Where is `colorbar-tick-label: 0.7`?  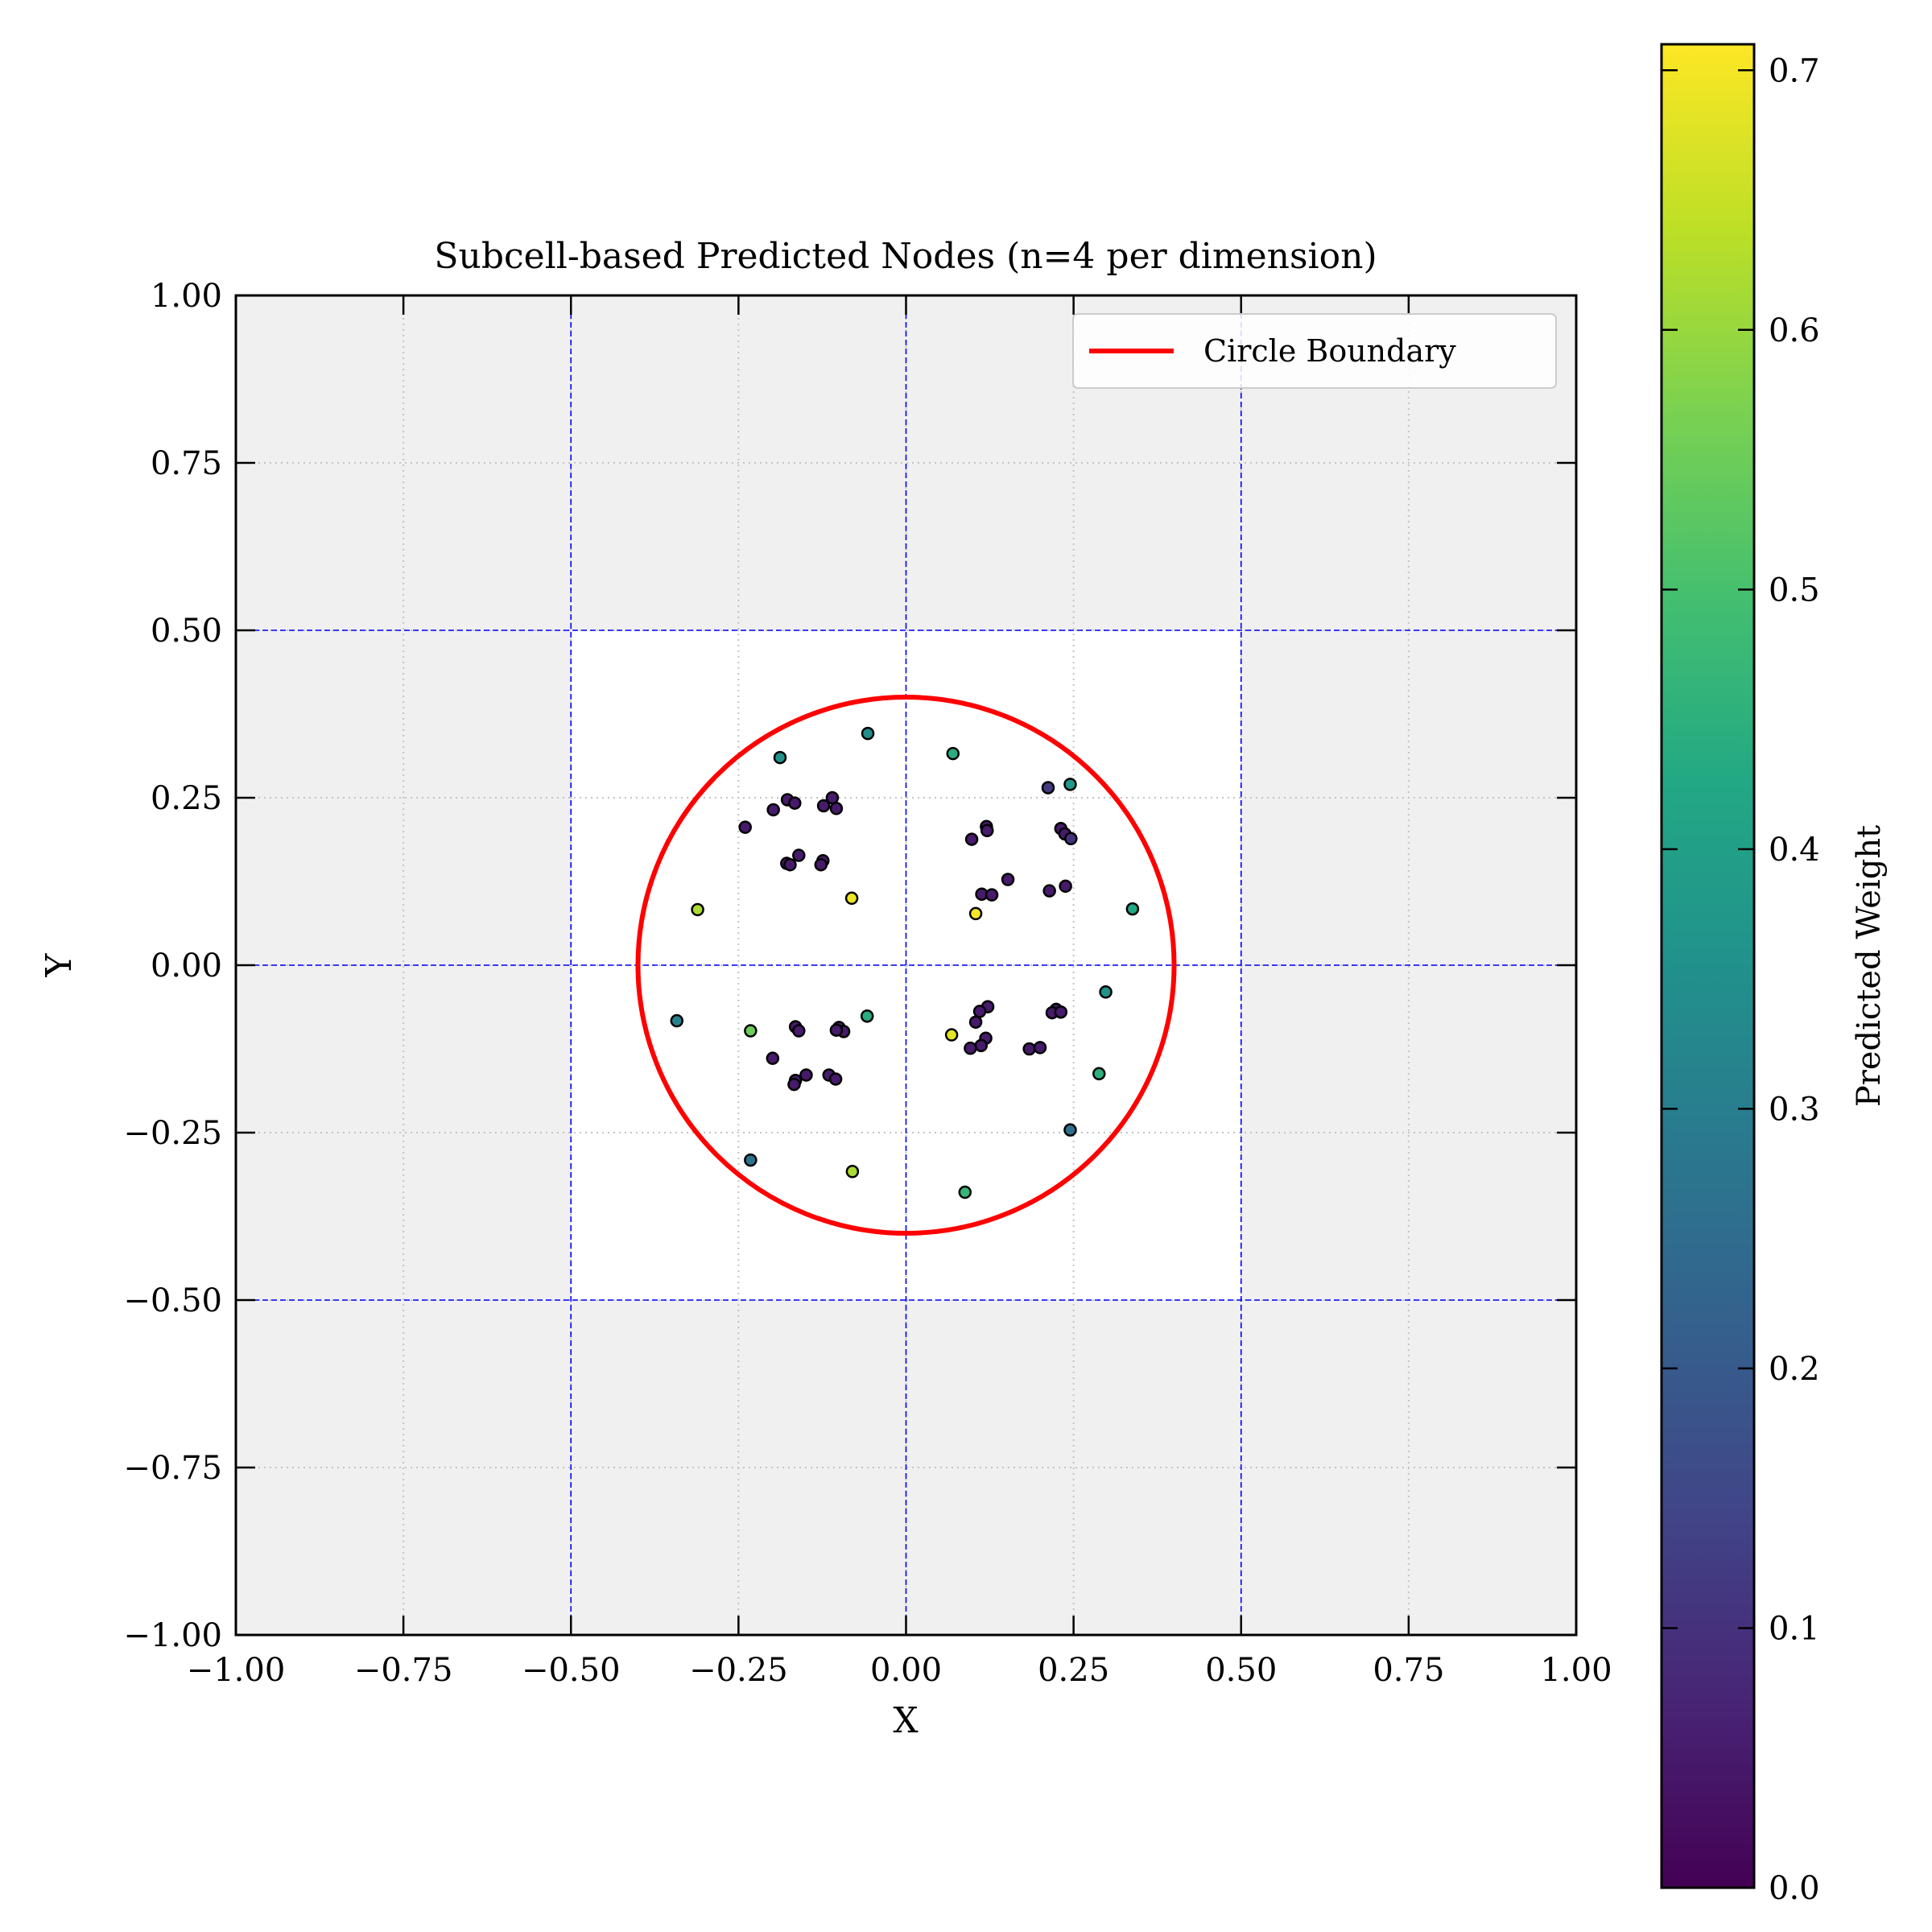
colorbar-tick-label: 0.7 is located at coordinates (1794, 70).